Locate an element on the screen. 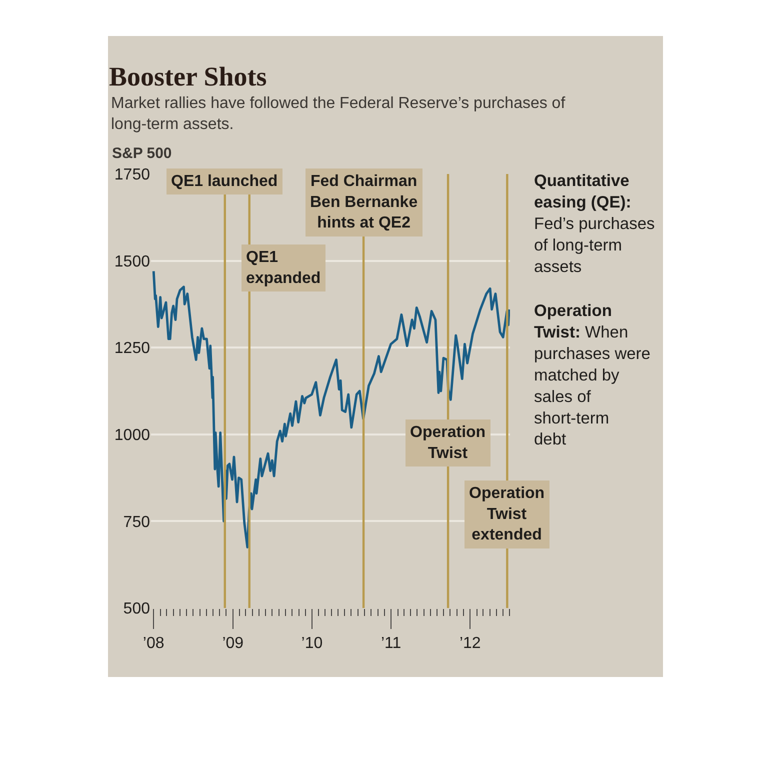 This screenshot has height=772, width=770. x-tick-label: ’08 is located at coordinates (153, 643).